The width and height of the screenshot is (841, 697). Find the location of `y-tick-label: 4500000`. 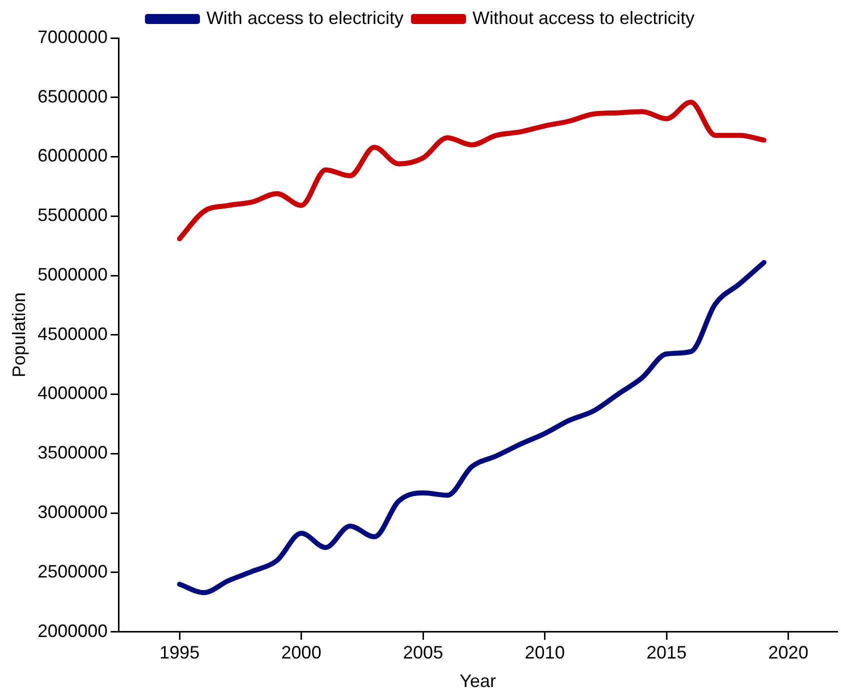

y-tick-label: 4500000 is located at coordinates (73, 334).